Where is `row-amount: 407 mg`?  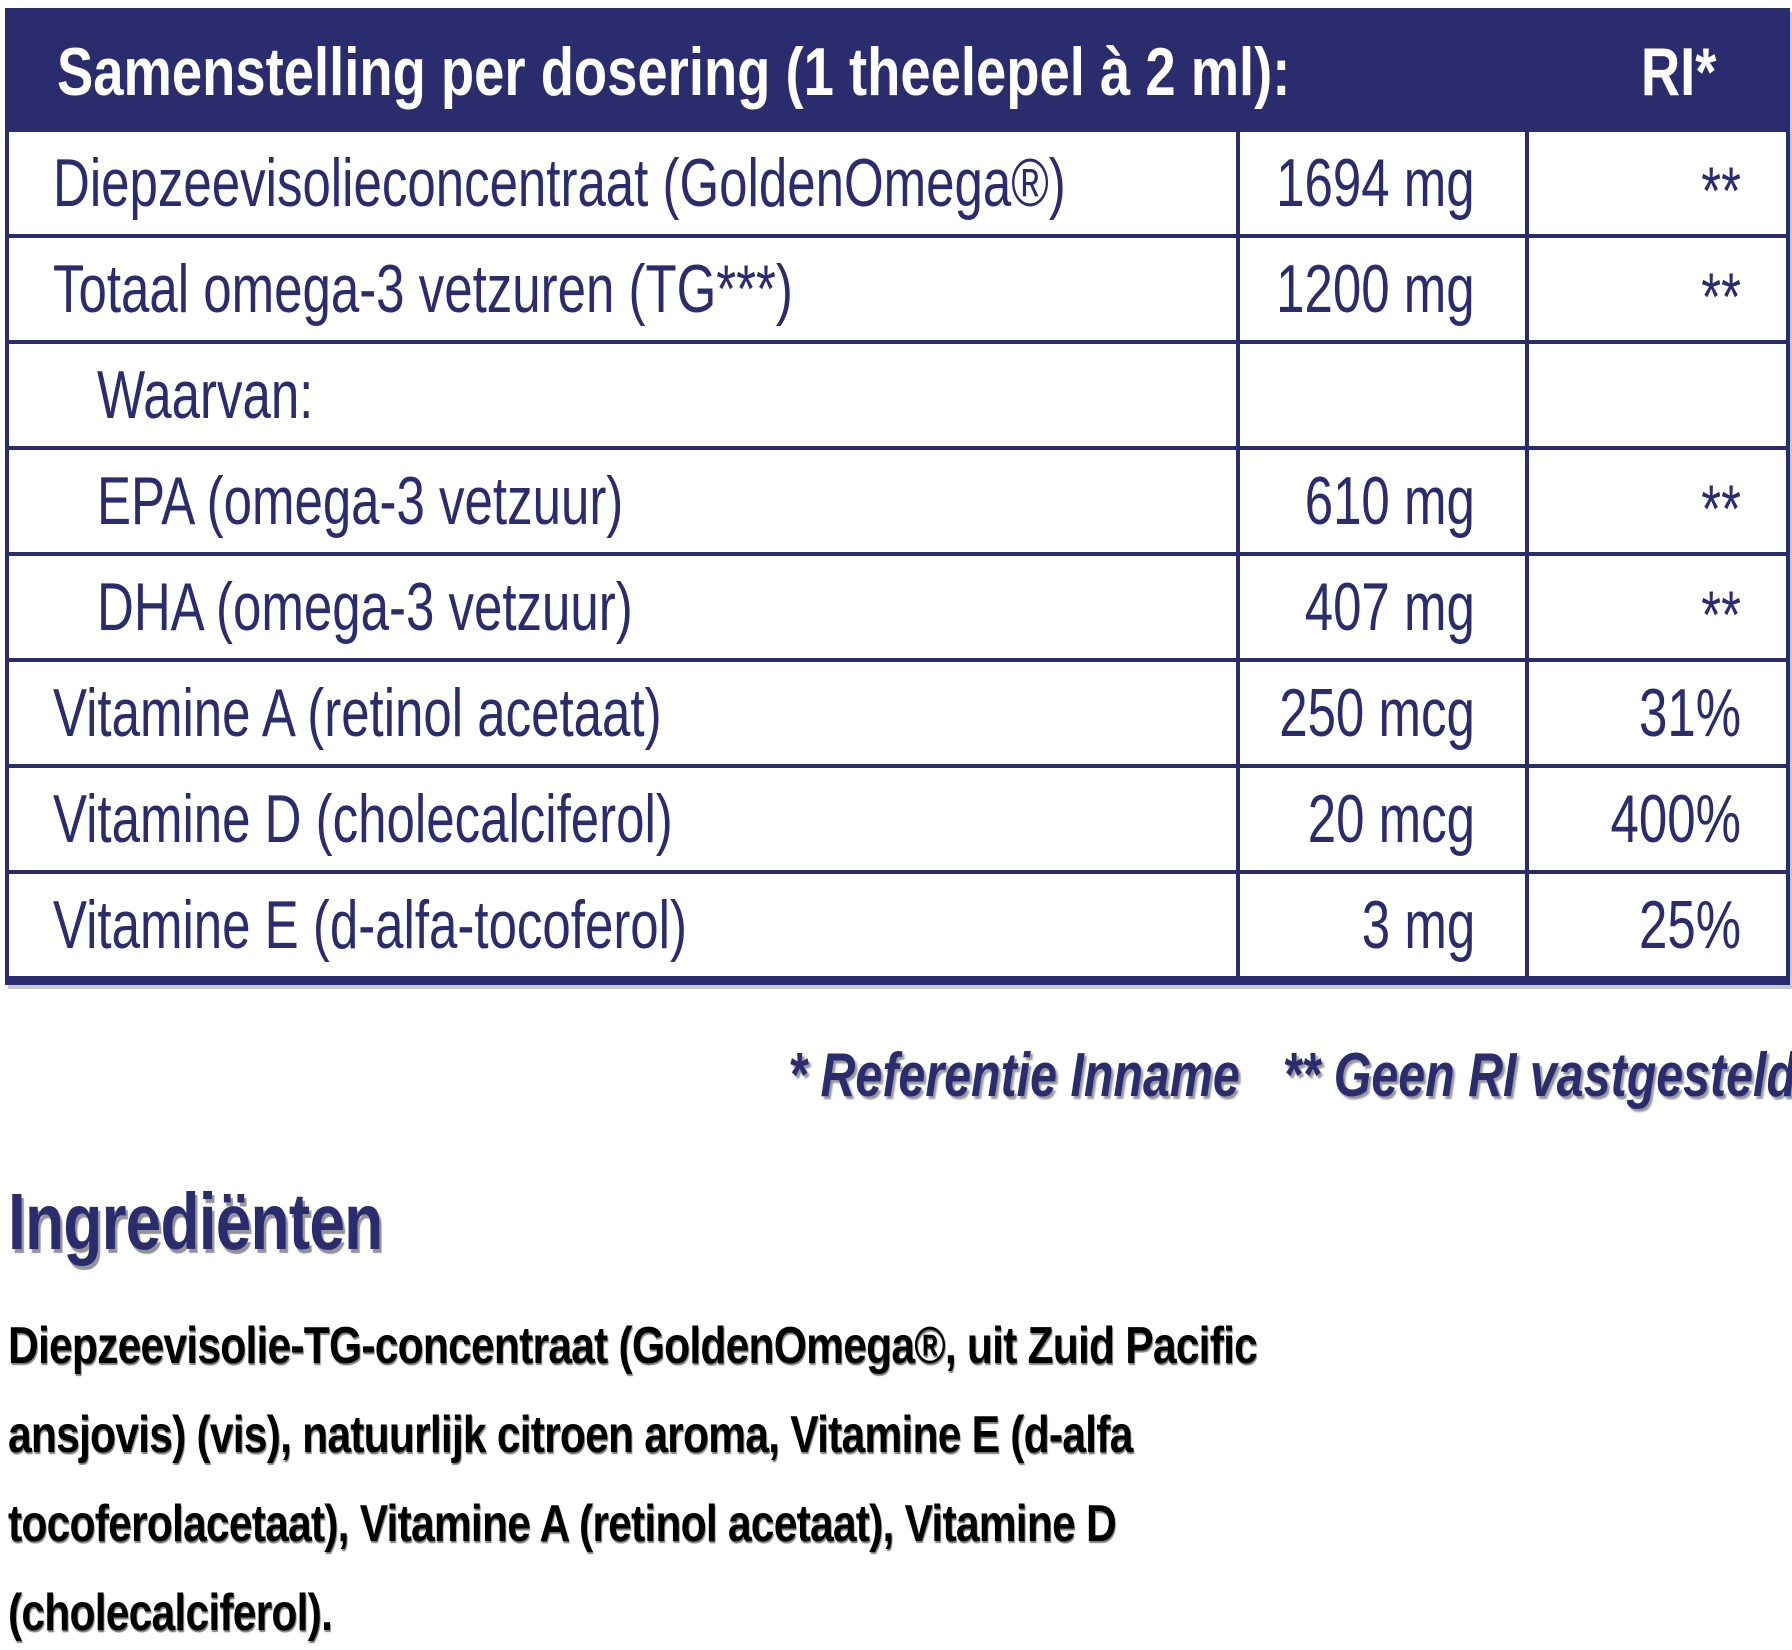 row-amount: 407 mg is located at coordinates (1380, 607).